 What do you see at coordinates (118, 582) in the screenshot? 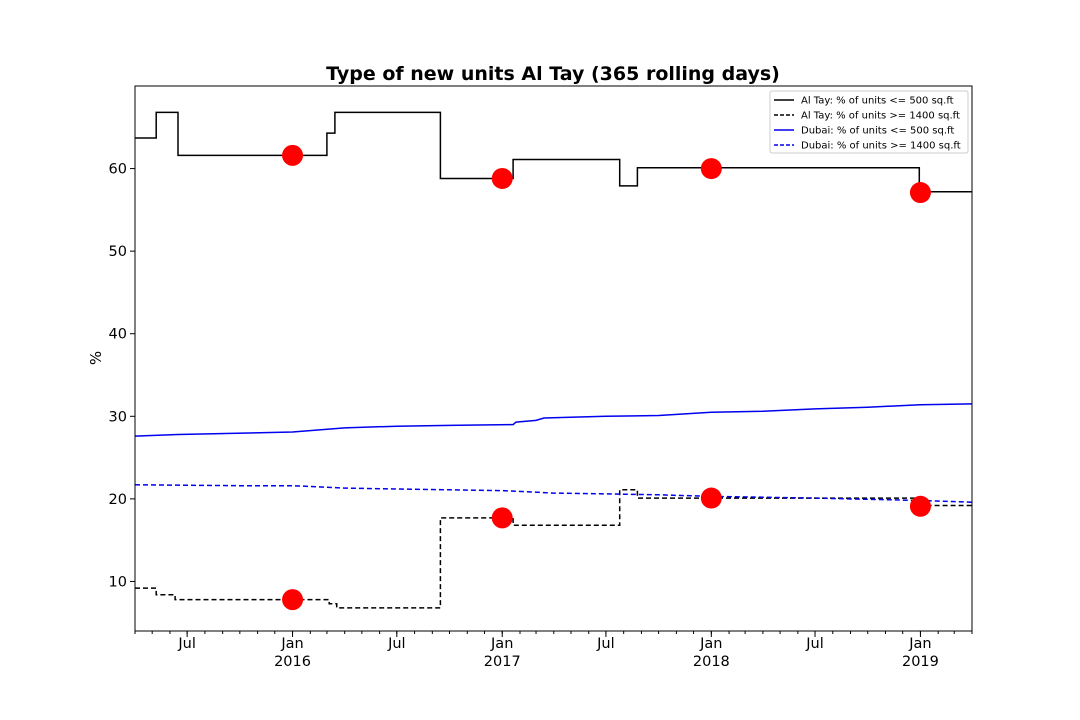
I see `y-tick-label: 10` at bounding box center [118, 582].